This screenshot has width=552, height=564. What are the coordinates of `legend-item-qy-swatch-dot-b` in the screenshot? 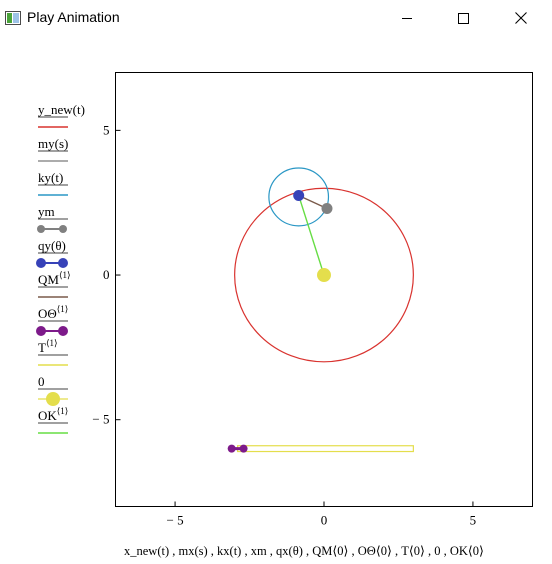 It's located at (63, 263).